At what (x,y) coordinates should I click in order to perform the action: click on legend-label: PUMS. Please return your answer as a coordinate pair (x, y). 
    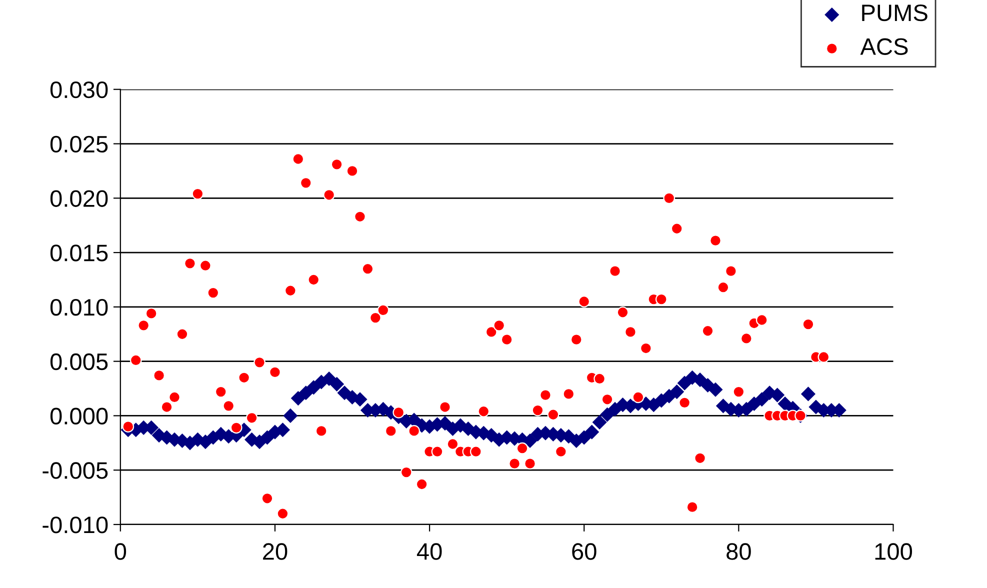
    Looking at the image, I should click on (895, 13).